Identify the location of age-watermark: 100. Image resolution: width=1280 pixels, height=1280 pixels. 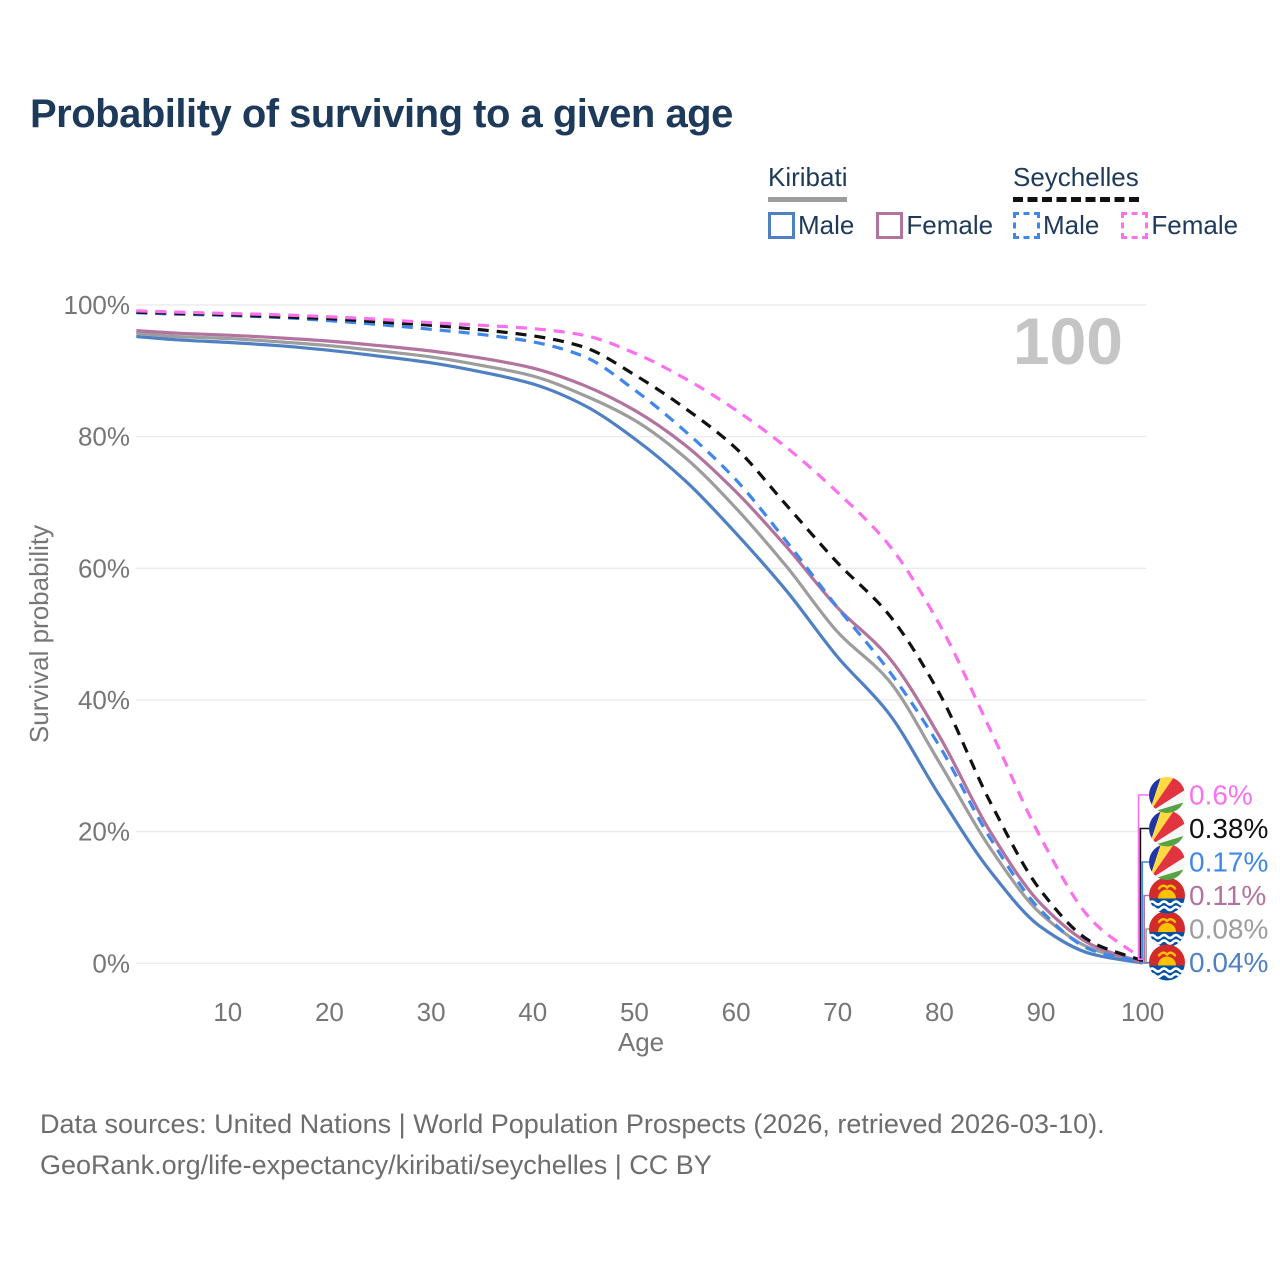
(1068, 341).